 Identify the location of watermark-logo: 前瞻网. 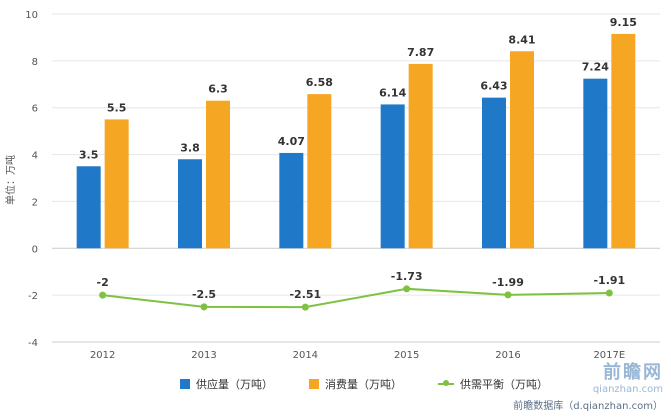
(633, 372).